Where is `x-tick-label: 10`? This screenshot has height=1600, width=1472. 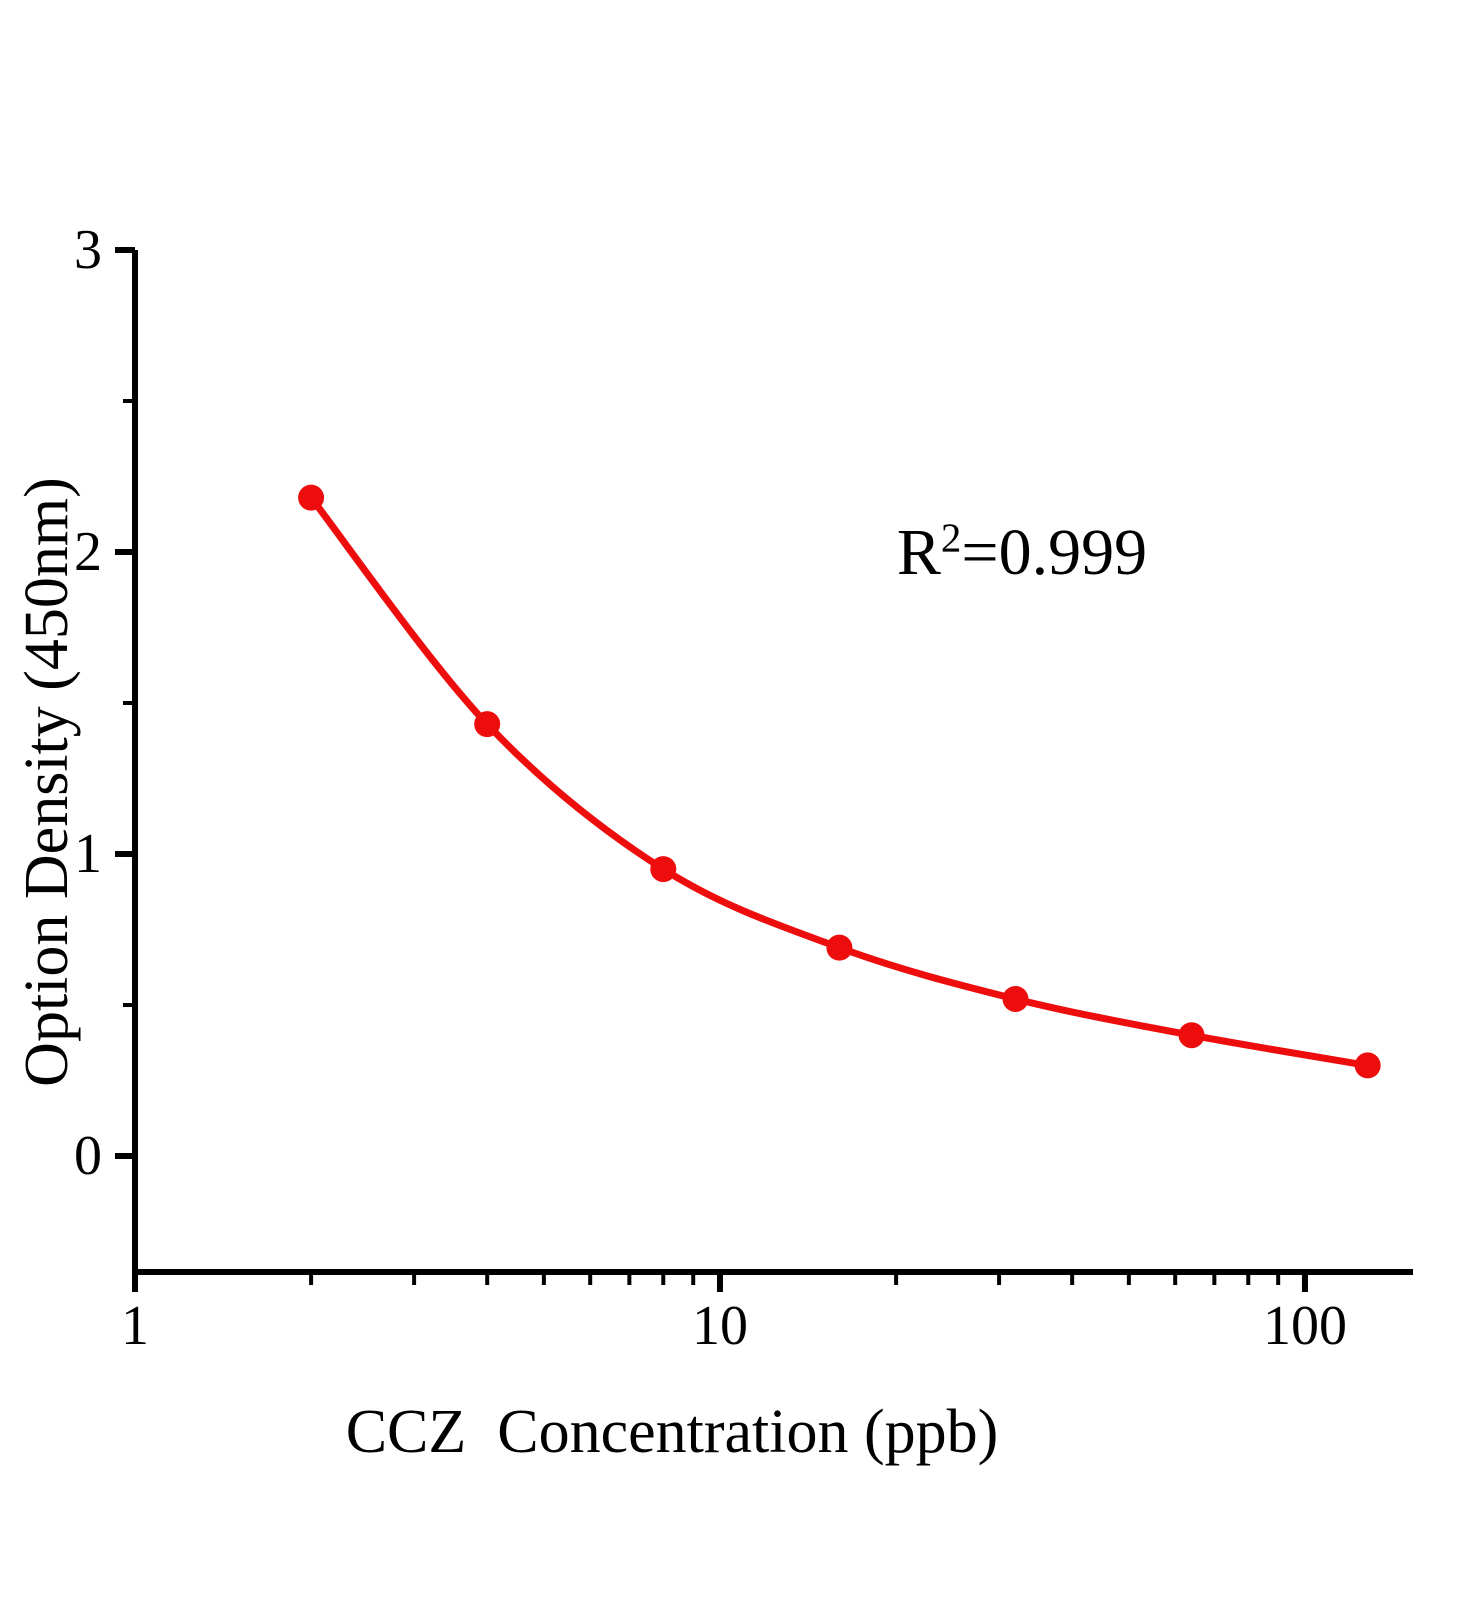
x-tick-label: 10 is located at coordinates (719, 1326).